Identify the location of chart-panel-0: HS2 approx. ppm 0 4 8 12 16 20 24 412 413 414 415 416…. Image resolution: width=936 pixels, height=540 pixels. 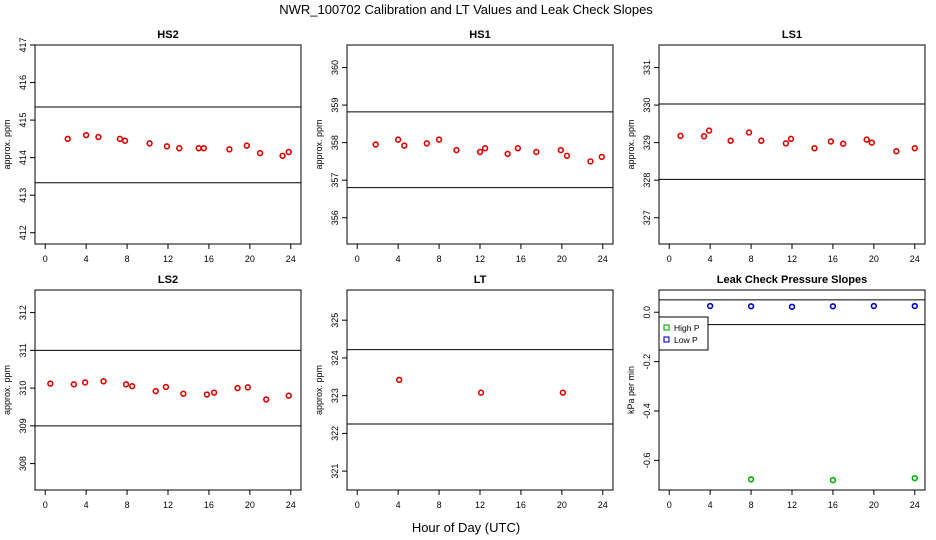
(152, 146).